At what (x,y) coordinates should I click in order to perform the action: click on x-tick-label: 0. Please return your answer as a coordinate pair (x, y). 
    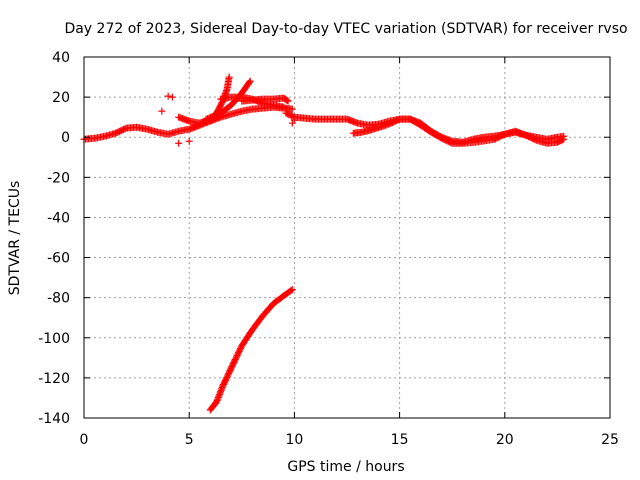
    Looking at the image, I should click on (84, 440).